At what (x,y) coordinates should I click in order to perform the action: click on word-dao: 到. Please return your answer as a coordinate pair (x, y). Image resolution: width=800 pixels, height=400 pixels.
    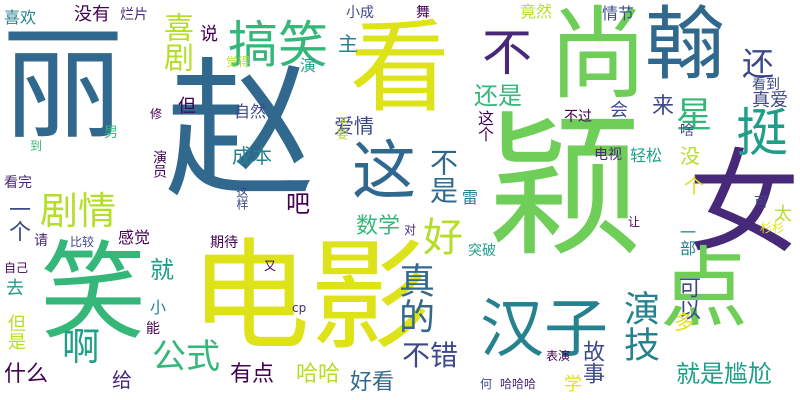
    Looking at the image, I should click on (36, 146).